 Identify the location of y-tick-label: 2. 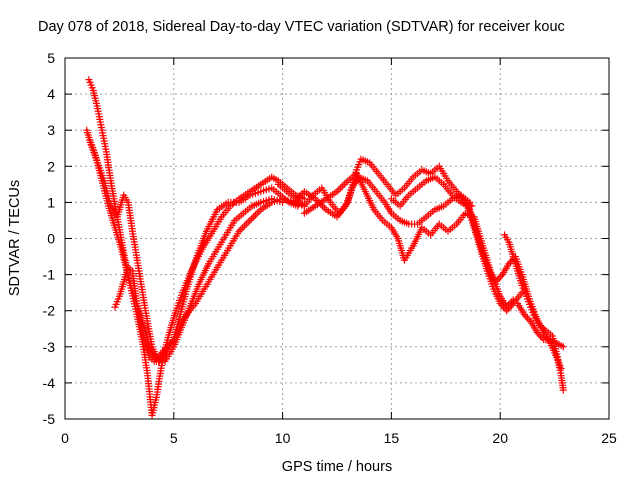
(51, 166).